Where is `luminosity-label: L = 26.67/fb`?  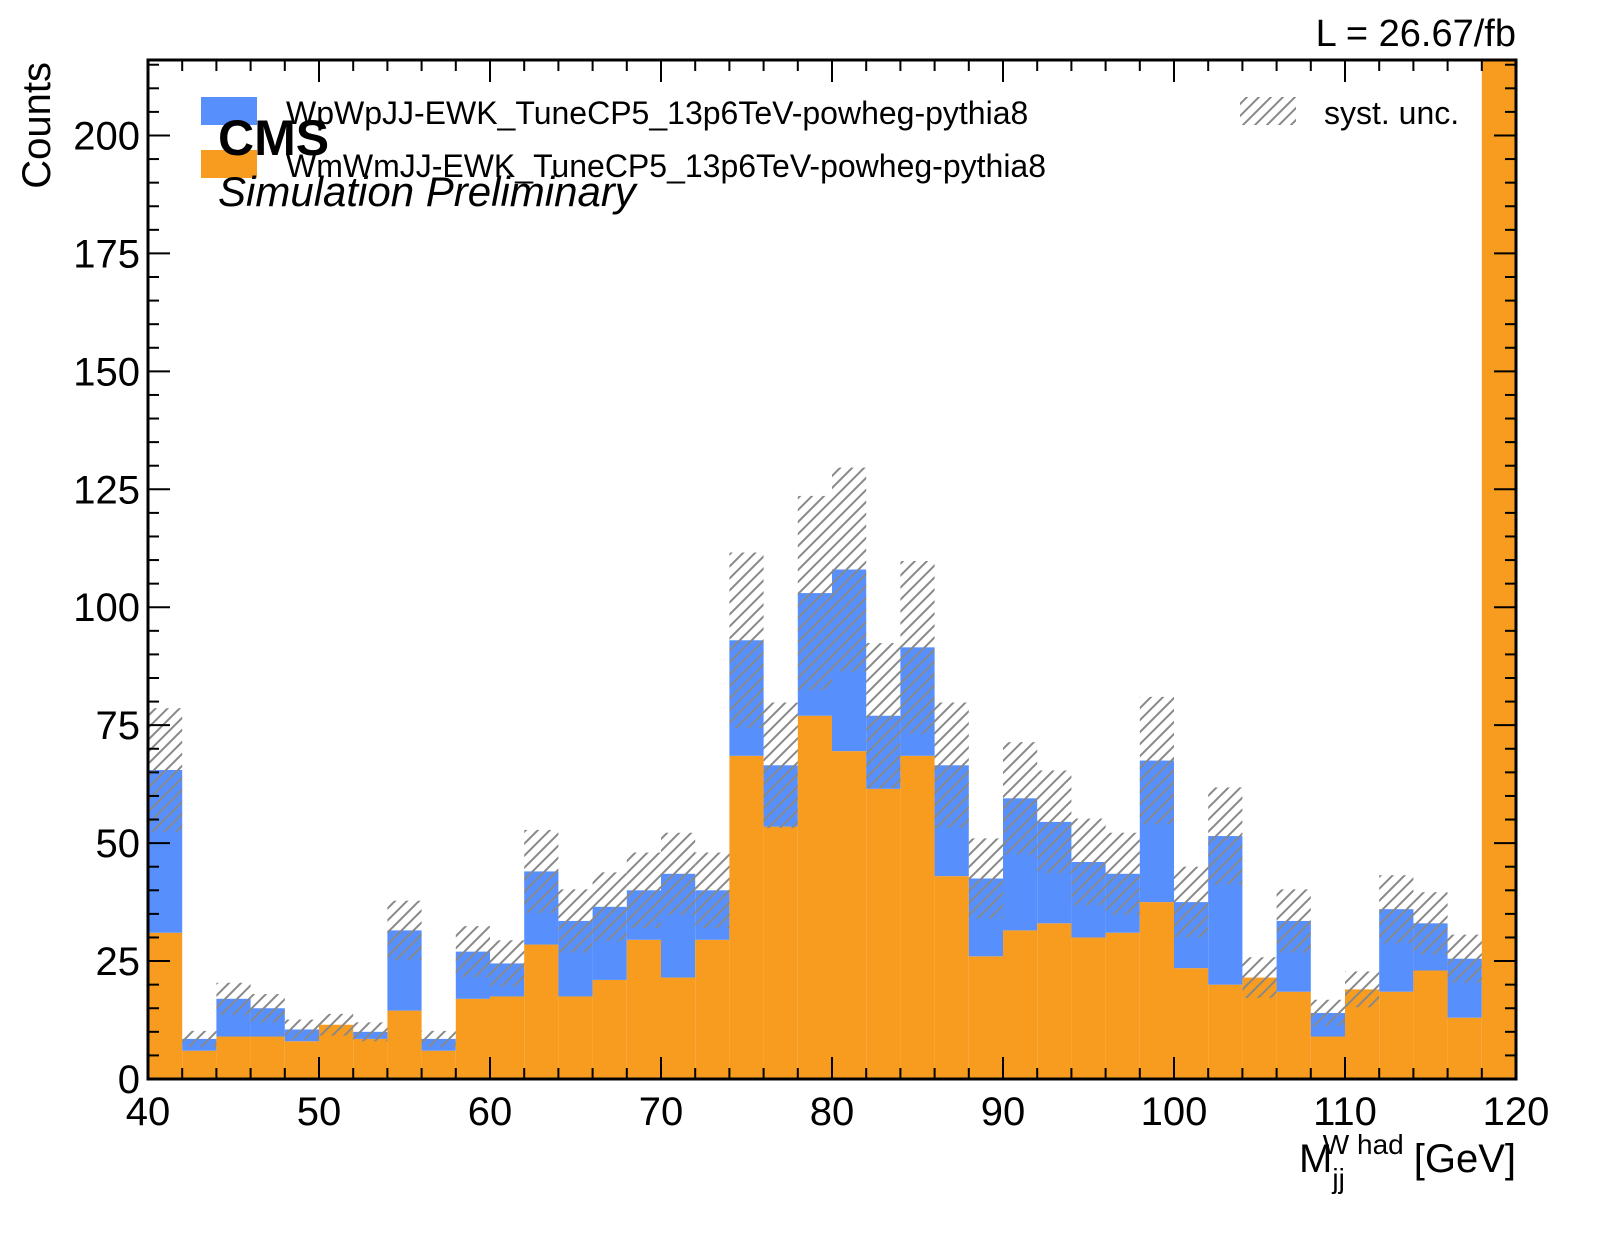
luminosity-label: L = 26.67/fb is located at coordinates (1416, 34).